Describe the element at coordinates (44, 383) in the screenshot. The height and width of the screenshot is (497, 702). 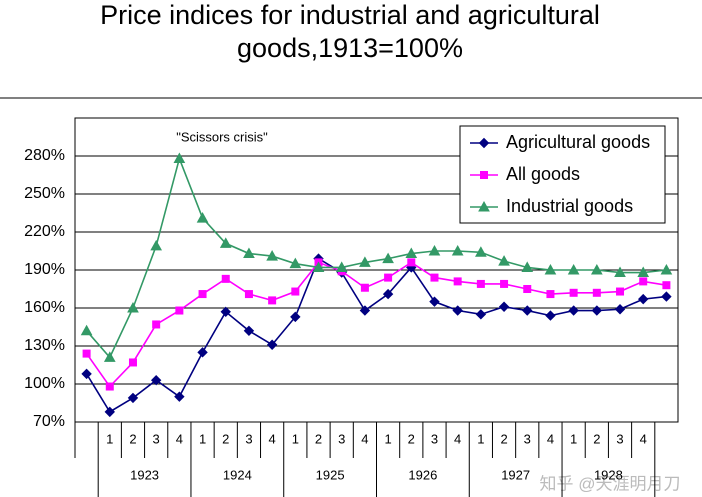
I see `y-tick-label: 100%` at that location.